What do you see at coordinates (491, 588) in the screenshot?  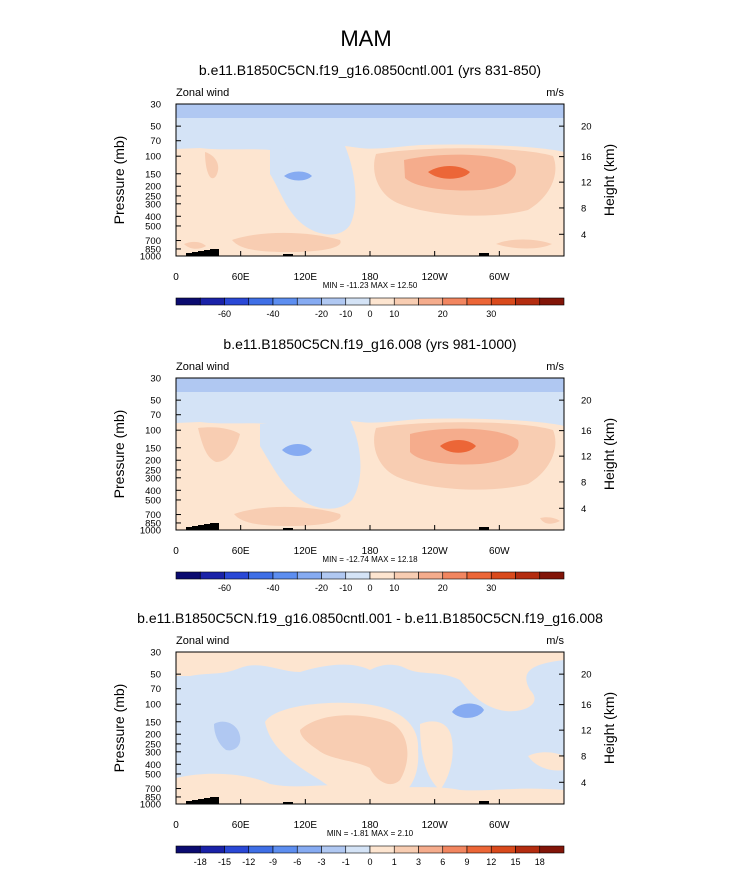 I see `colorbar-label: 30` at bounding box center [491, 588].